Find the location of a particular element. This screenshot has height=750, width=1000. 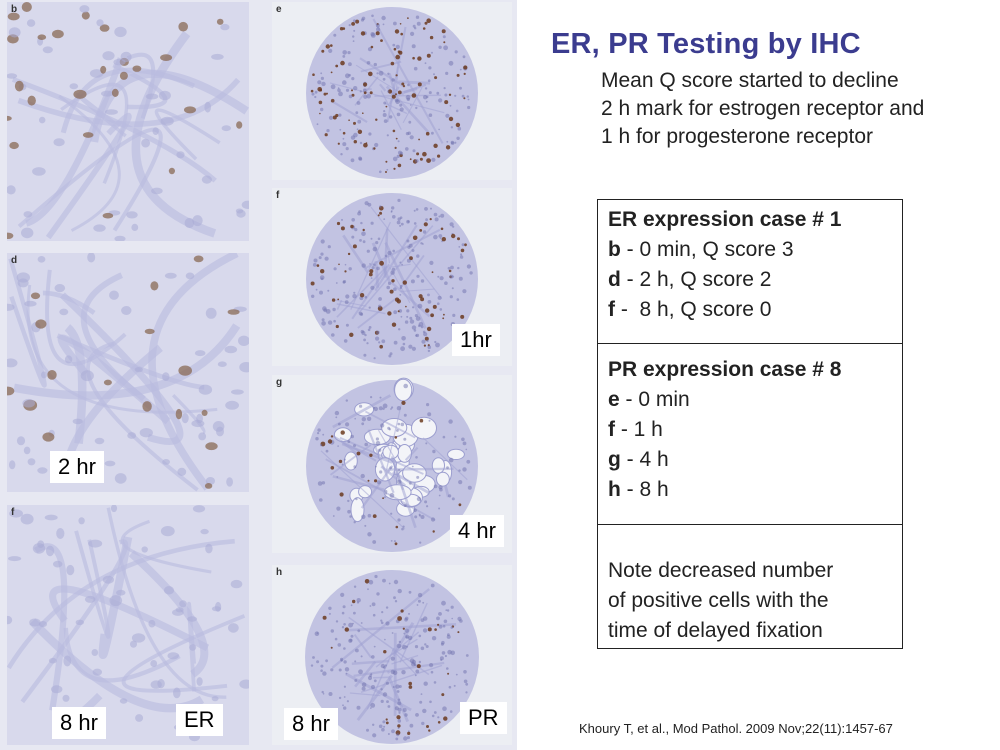

er-item-text: - 2 h, Q score 2 is located at coordinates (696, 279).